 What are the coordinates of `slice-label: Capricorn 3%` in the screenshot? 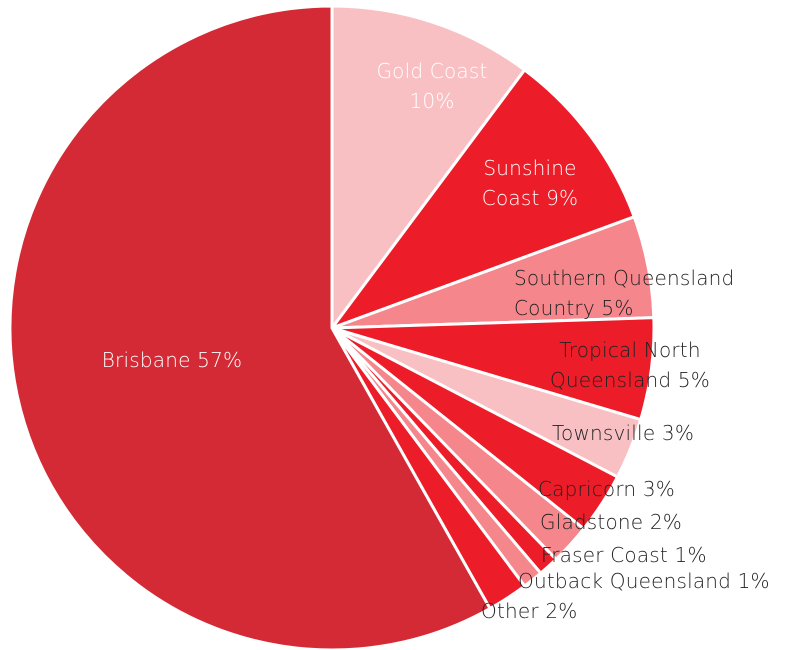 It's located at (663, 489).